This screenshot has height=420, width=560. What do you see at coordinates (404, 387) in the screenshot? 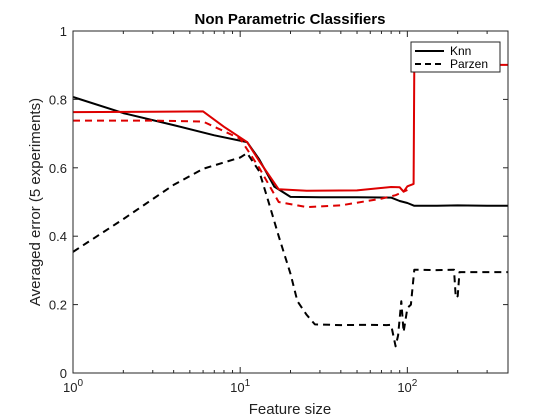
I see `x-tick-base-2: 10` at bounding box center [404, 387].